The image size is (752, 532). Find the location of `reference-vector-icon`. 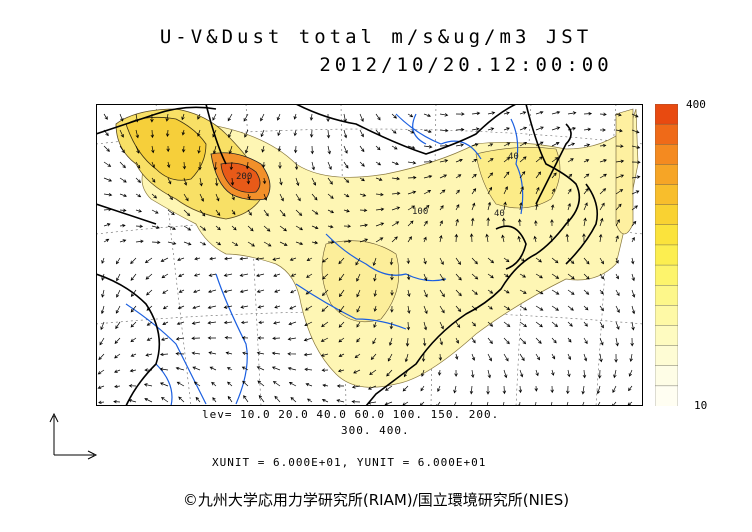

reference-vector-icon is located at coordinates (73, 436).